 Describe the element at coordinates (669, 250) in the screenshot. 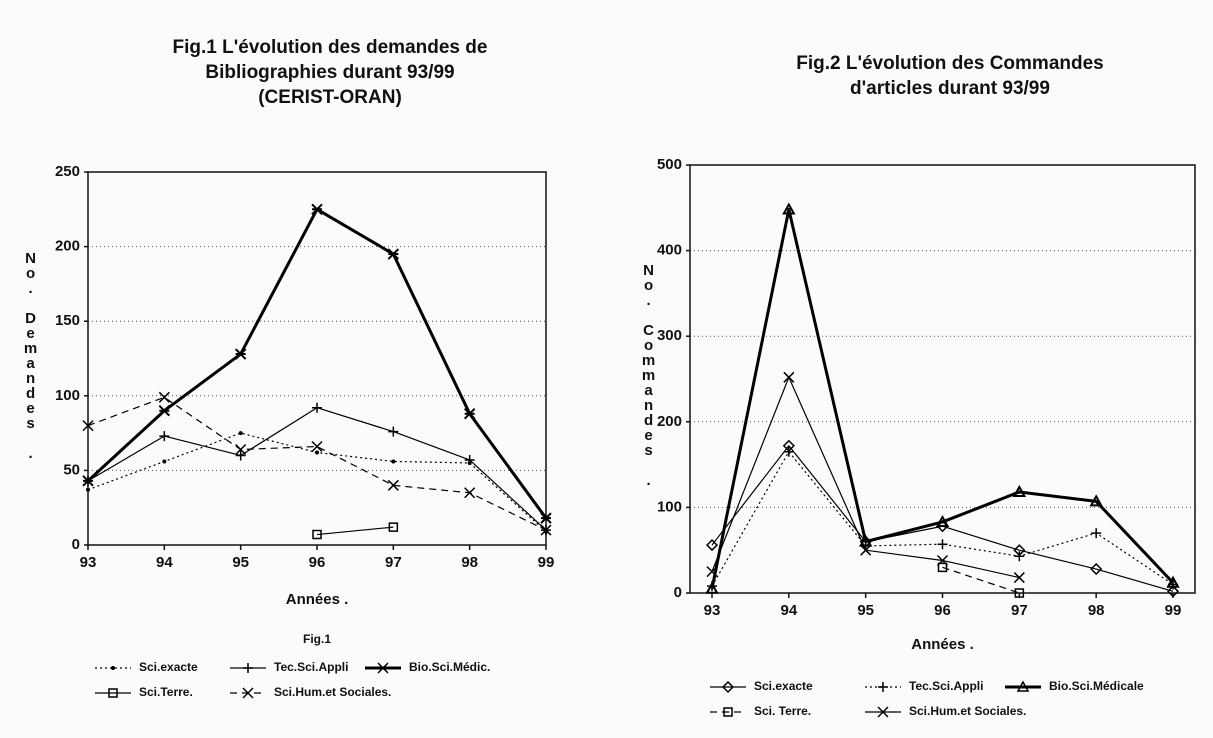

I see `y-tick-label: 400` at that location.